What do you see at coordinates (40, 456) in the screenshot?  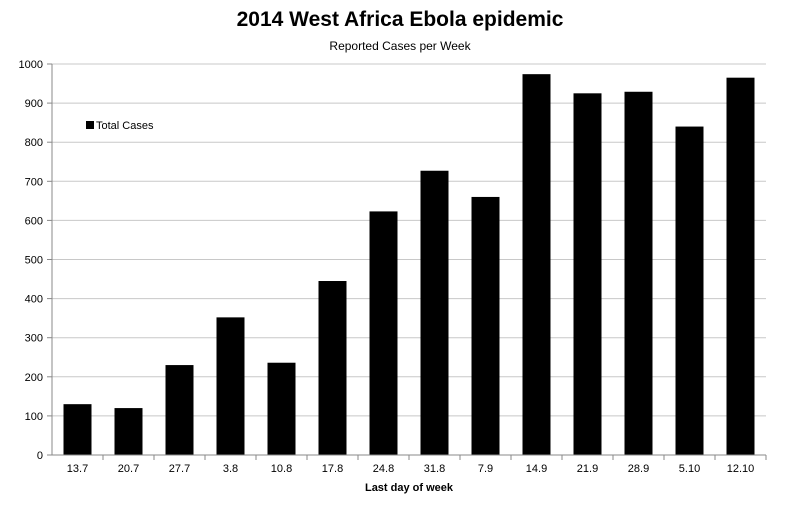 I see `y-tick-label: 0` at bounding box center [40, 456].